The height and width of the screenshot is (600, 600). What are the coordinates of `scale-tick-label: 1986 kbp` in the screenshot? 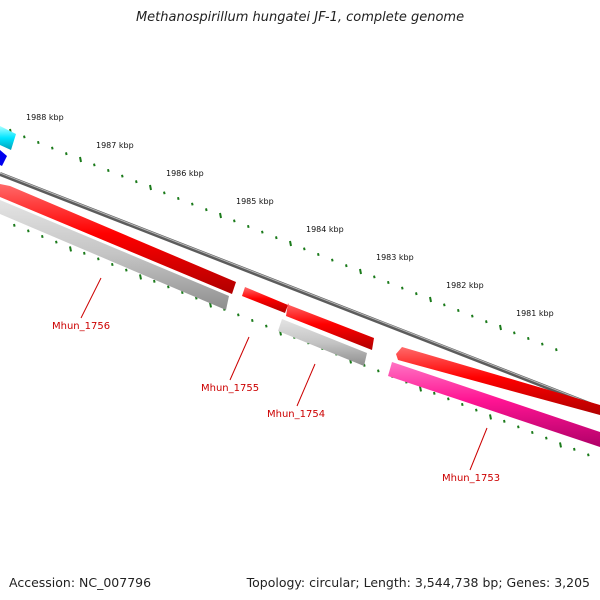 It's located at (185, 173).